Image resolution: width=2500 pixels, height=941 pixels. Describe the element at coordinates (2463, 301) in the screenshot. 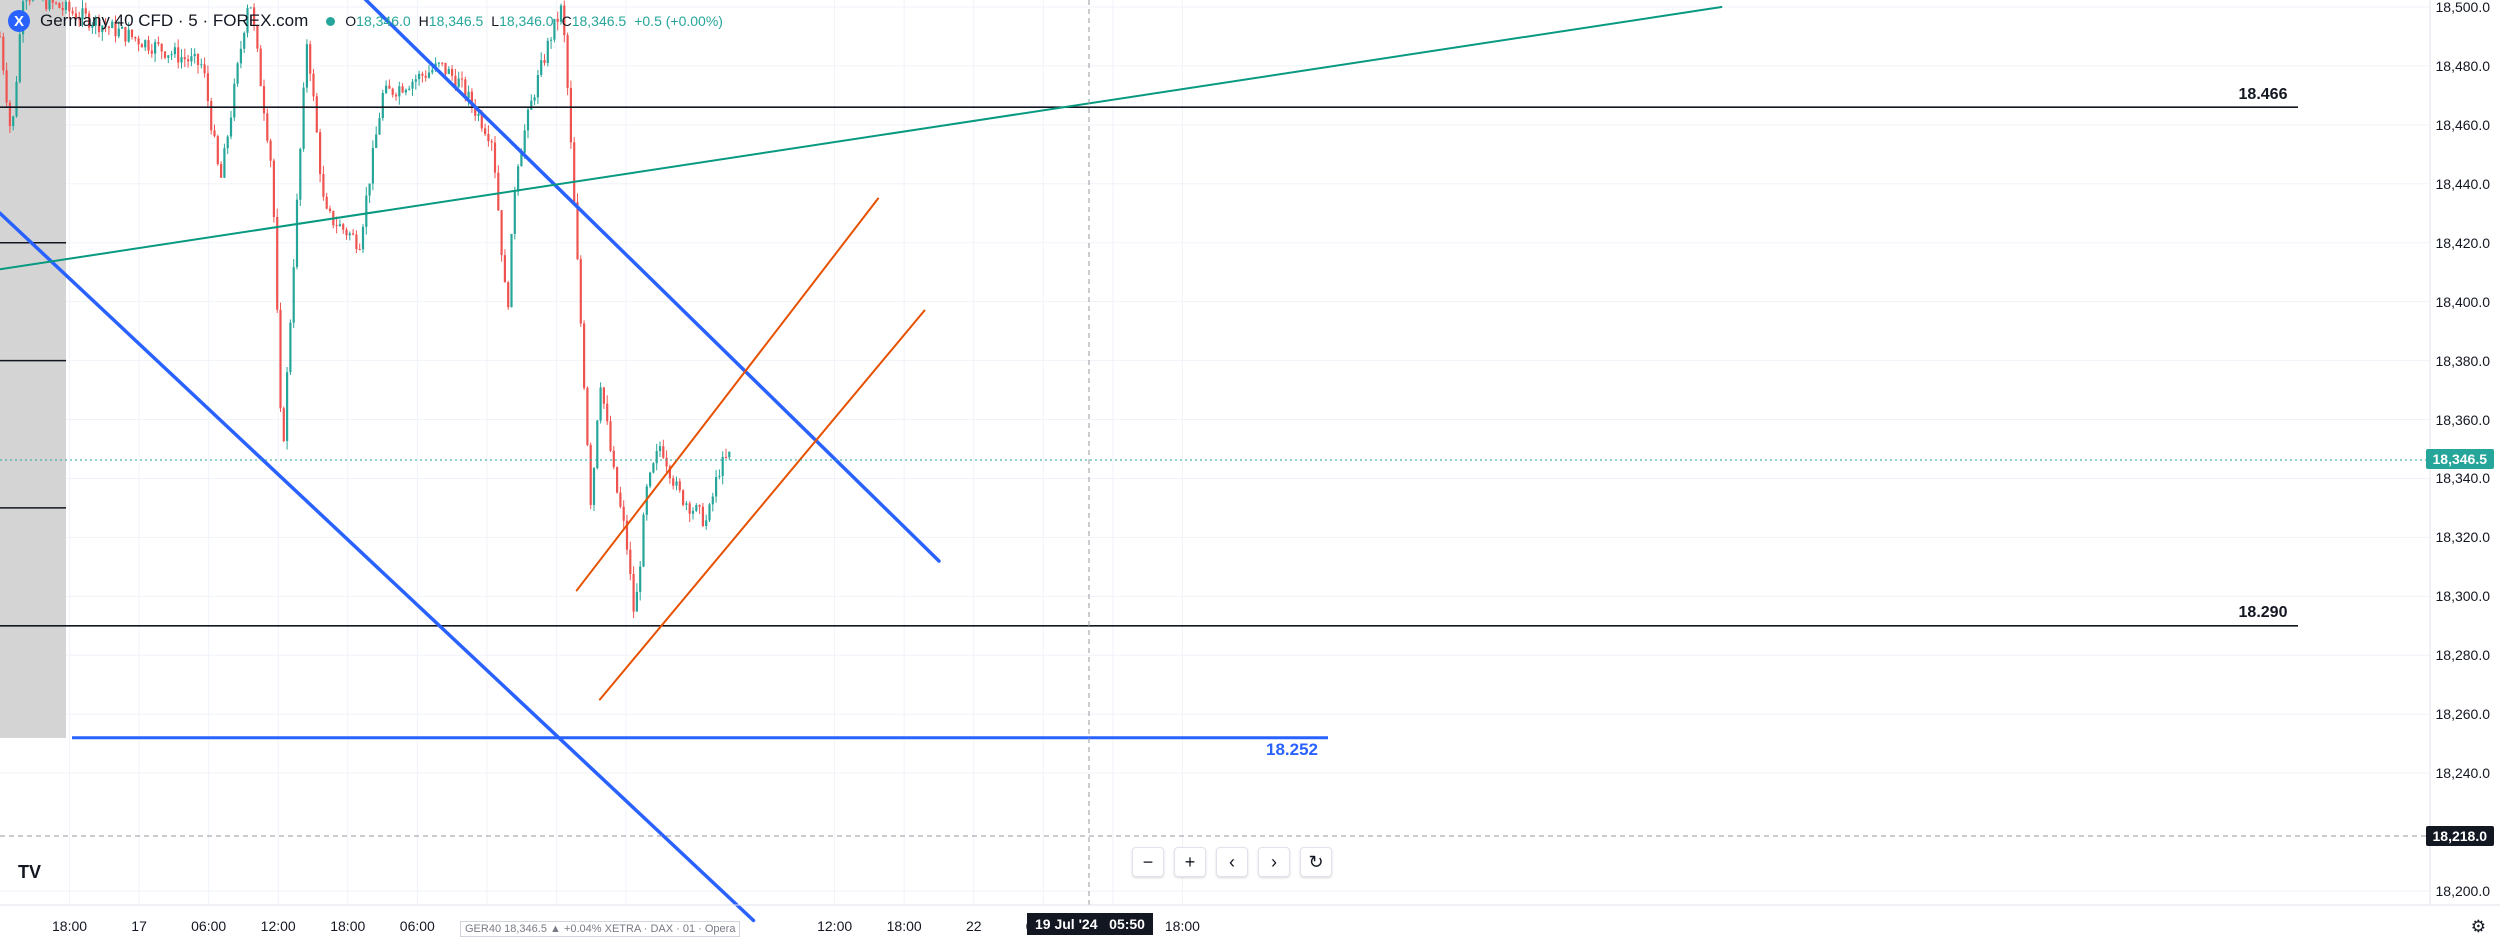

I see `price-tick: 18,400.0` at that location.